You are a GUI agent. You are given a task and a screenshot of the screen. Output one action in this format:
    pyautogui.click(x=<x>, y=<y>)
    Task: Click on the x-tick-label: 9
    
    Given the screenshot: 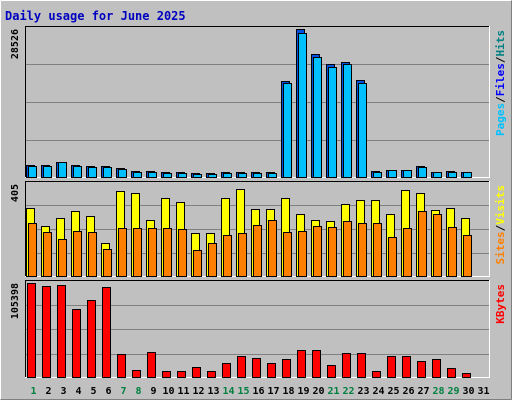 What is the action you would take?
    pyautogui.click(x=153, y=391)
    